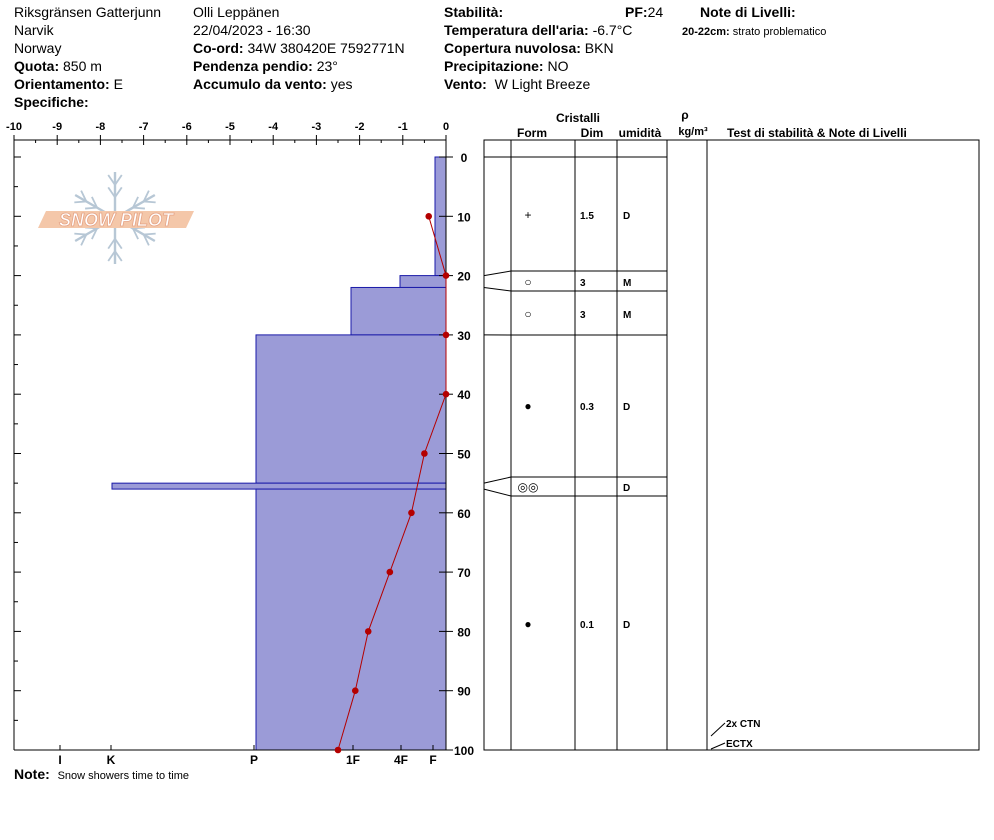 The width and height of the screenshot is (994, 840). Describe the element at coordinates (528, 487) in the screenshot. I see `grain-form-melt-forms: ◎◎` at that location.